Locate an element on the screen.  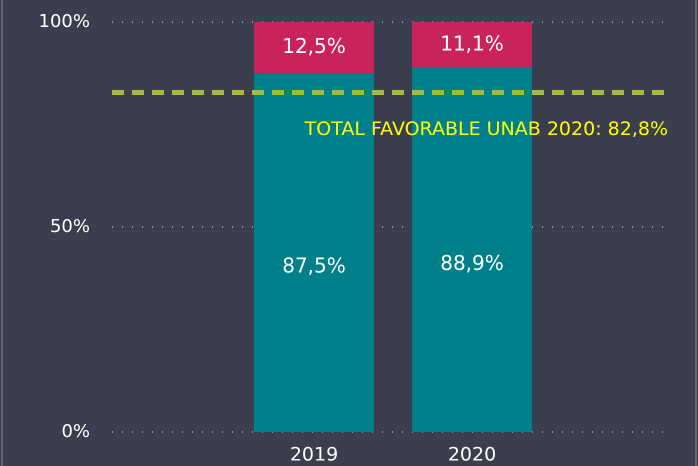
value-label: 11,1% is located at coordinates (472, 43).